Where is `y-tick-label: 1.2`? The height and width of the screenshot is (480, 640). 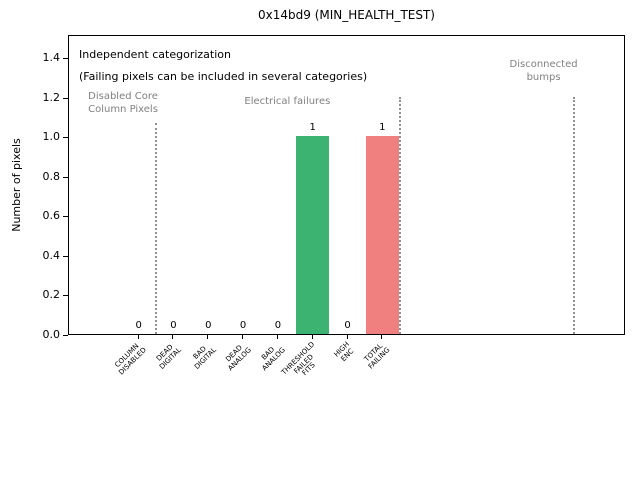
y-tick-label: 1.2 is located at coordinates (51, 97).